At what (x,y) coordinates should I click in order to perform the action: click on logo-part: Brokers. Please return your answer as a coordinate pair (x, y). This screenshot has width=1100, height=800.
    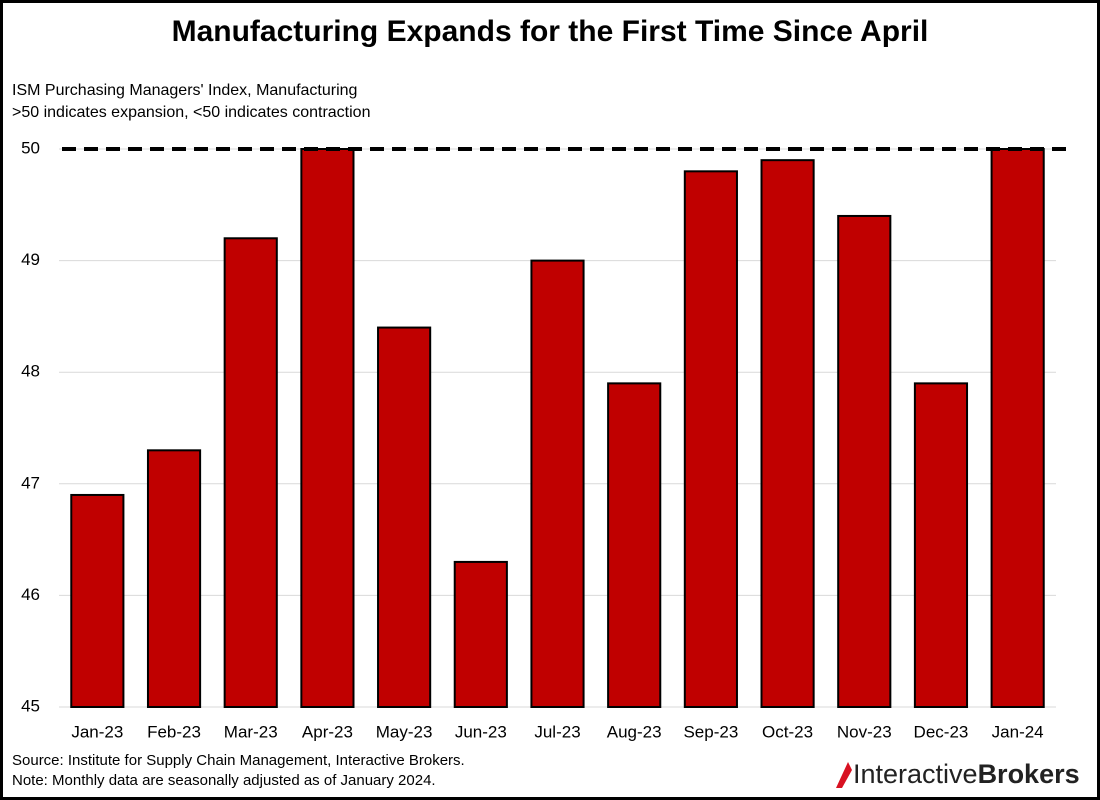
    Looking at the image, I should click on (1029, 774).